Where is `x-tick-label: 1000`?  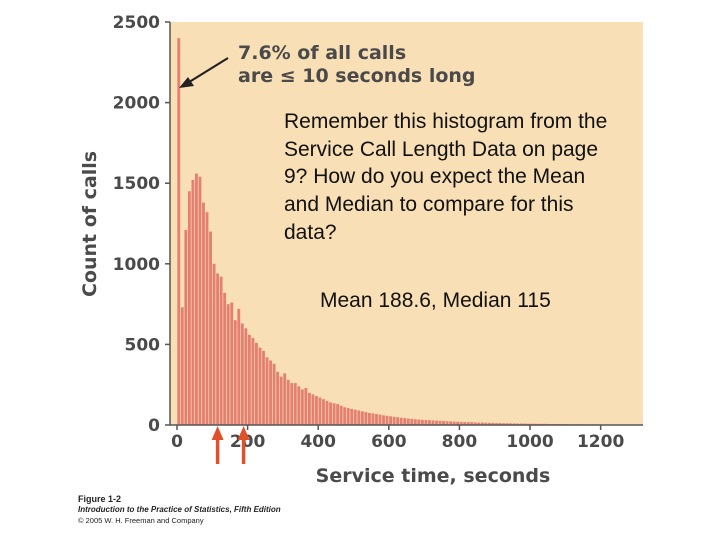 x-tick-label: 1000 is located at coordinates (529, 442).